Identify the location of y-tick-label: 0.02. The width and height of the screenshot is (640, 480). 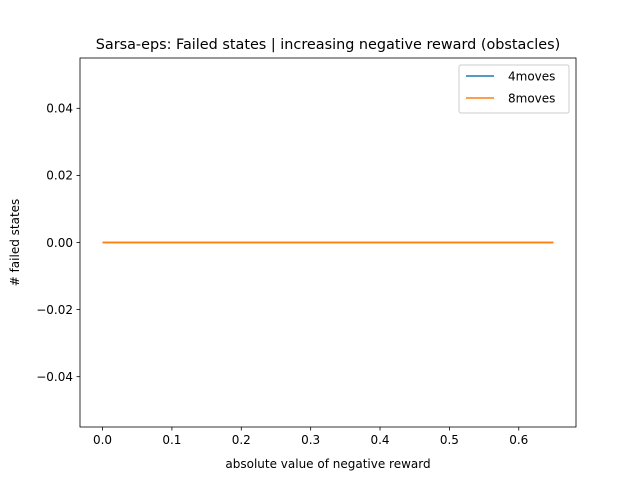
(59, 176).